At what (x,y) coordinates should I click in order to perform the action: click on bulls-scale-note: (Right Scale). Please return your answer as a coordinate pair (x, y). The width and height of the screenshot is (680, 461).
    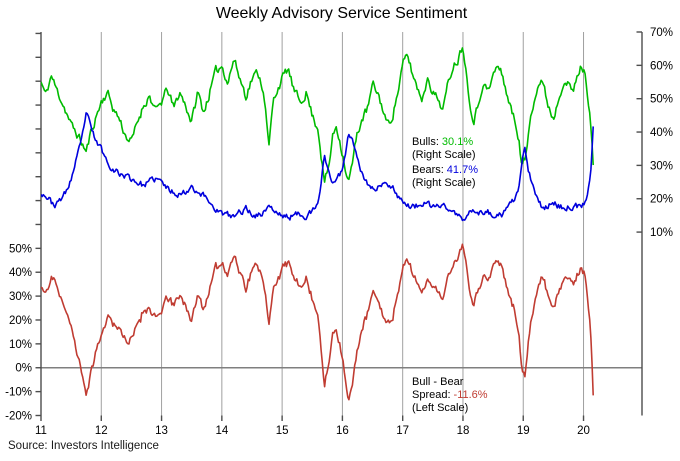
    Looking at the image, I should click on (444, 155).